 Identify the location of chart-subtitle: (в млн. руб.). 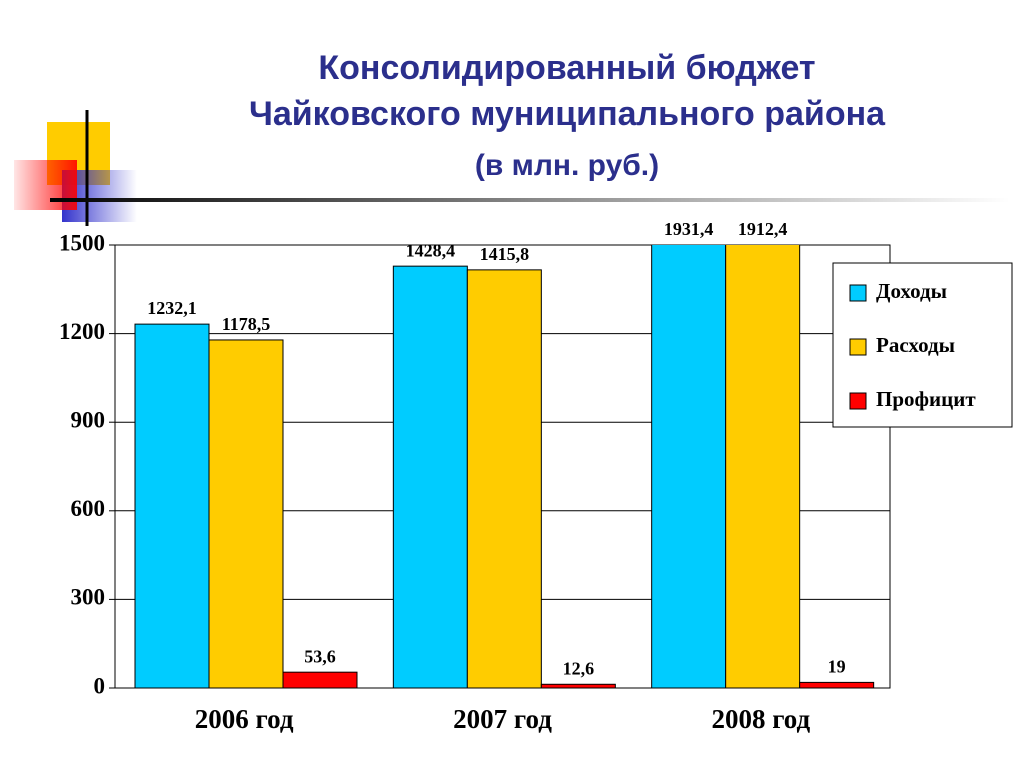
(567, 165).